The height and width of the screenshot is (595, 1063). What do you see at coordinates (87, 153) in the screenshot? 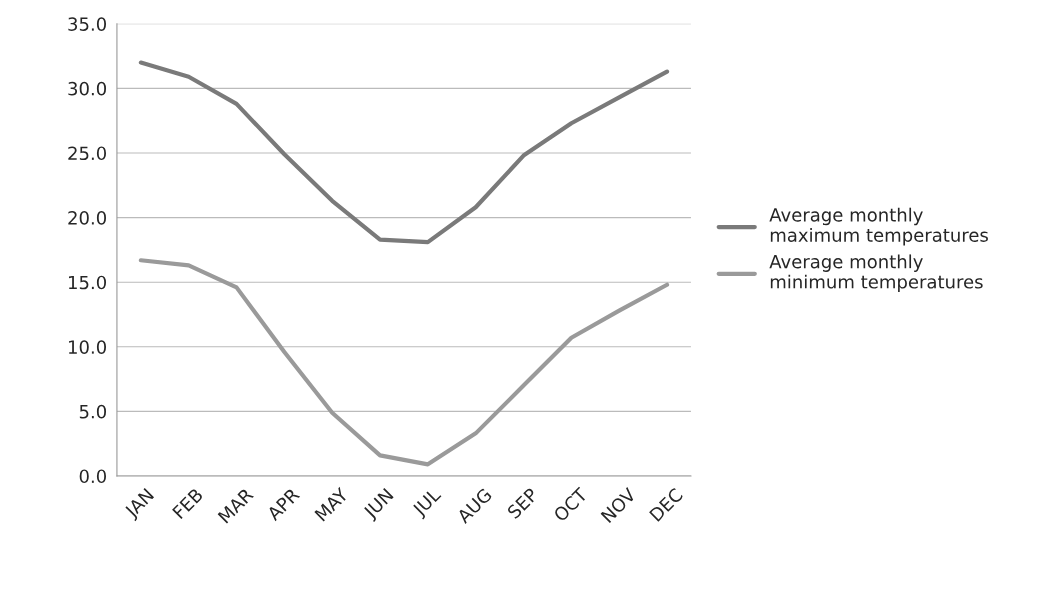
I see `y-tick-label: 25.0` at bounding box center [87, 153].